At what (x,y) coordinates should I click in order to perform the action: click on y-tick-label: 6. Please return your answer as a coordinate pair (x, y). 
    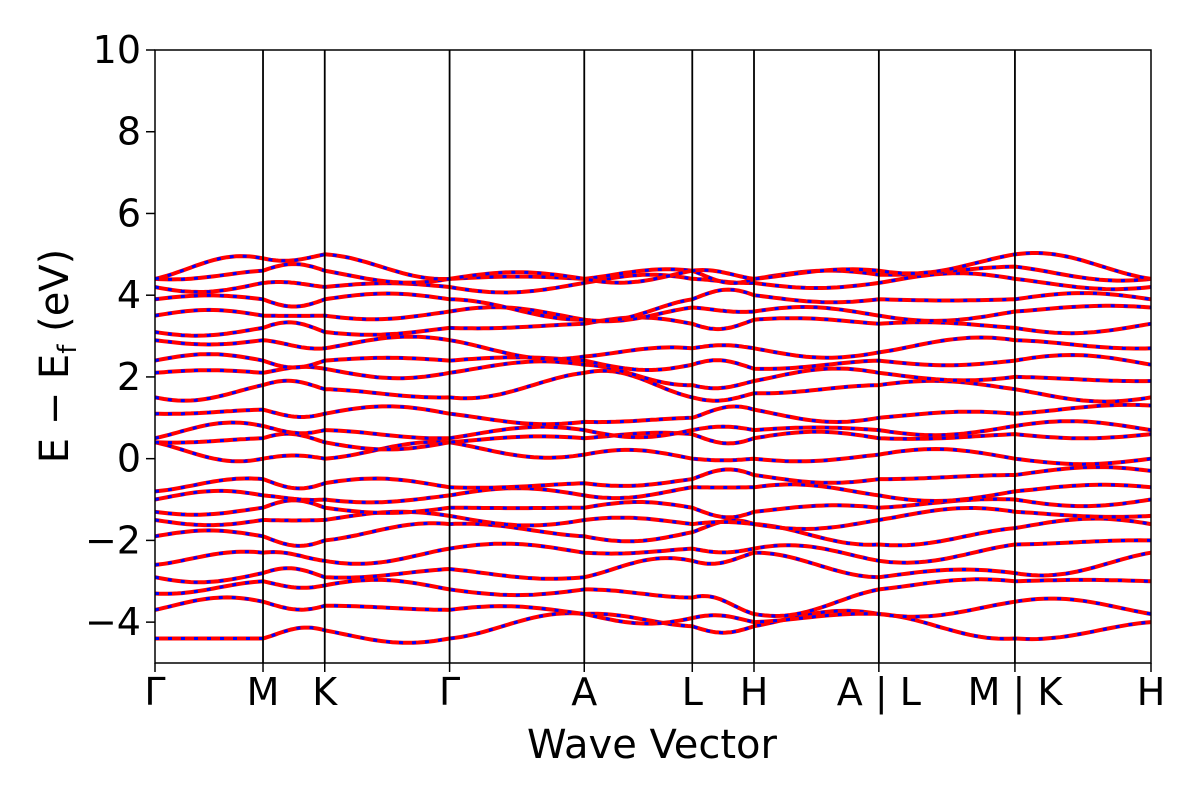
    Looking at the image, I should click on (129, 213).